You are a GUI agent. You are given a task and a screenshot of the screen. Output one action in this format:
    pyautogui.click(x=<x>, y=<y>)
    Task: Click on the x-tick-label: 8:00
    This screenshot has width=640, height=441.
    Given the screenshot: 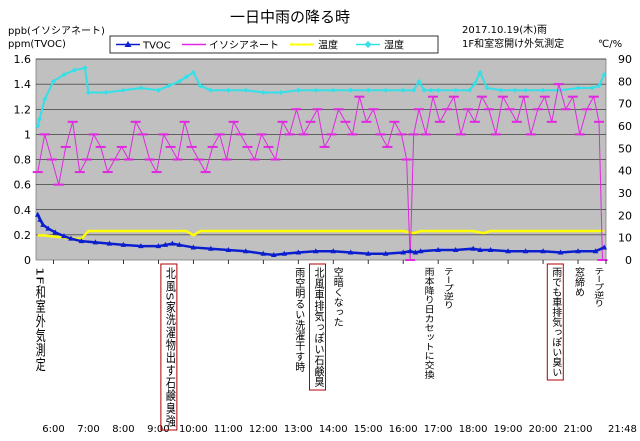 What is the action you would take?
    pyautogui.click(x=123, y=429)
    